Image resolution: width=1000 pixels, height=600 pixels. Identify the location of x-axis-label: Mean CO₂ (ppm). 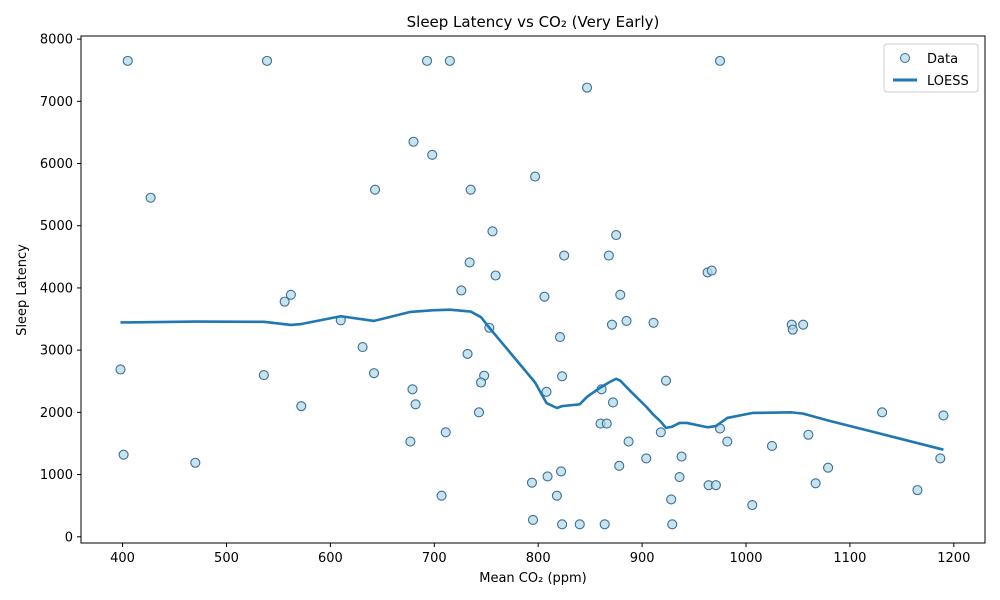
(533, 578).